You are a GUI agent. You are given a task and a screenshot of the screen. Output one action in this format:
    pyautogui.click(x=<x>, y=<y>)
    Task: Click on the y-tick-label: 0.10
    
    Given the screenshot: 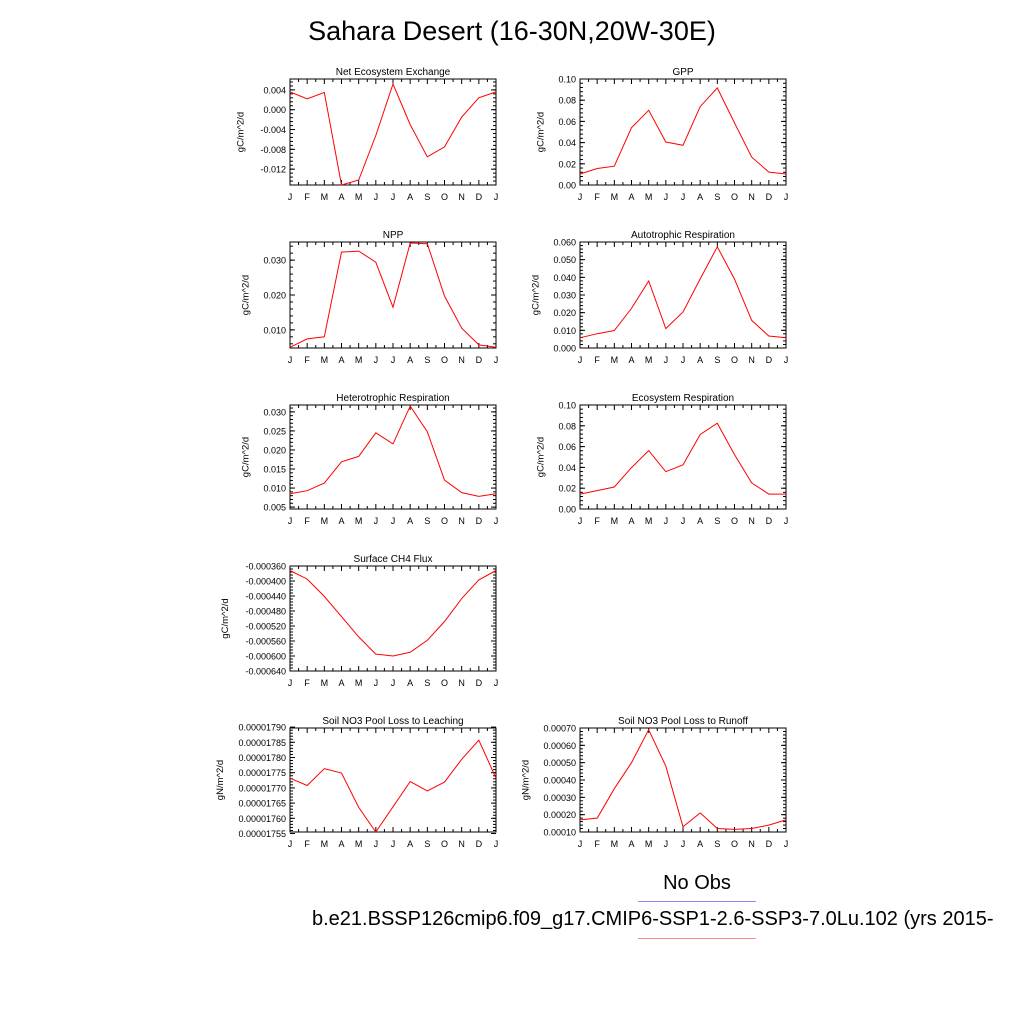 What is the action you would take?
    pyautogui.click(x=567, y=406)
    